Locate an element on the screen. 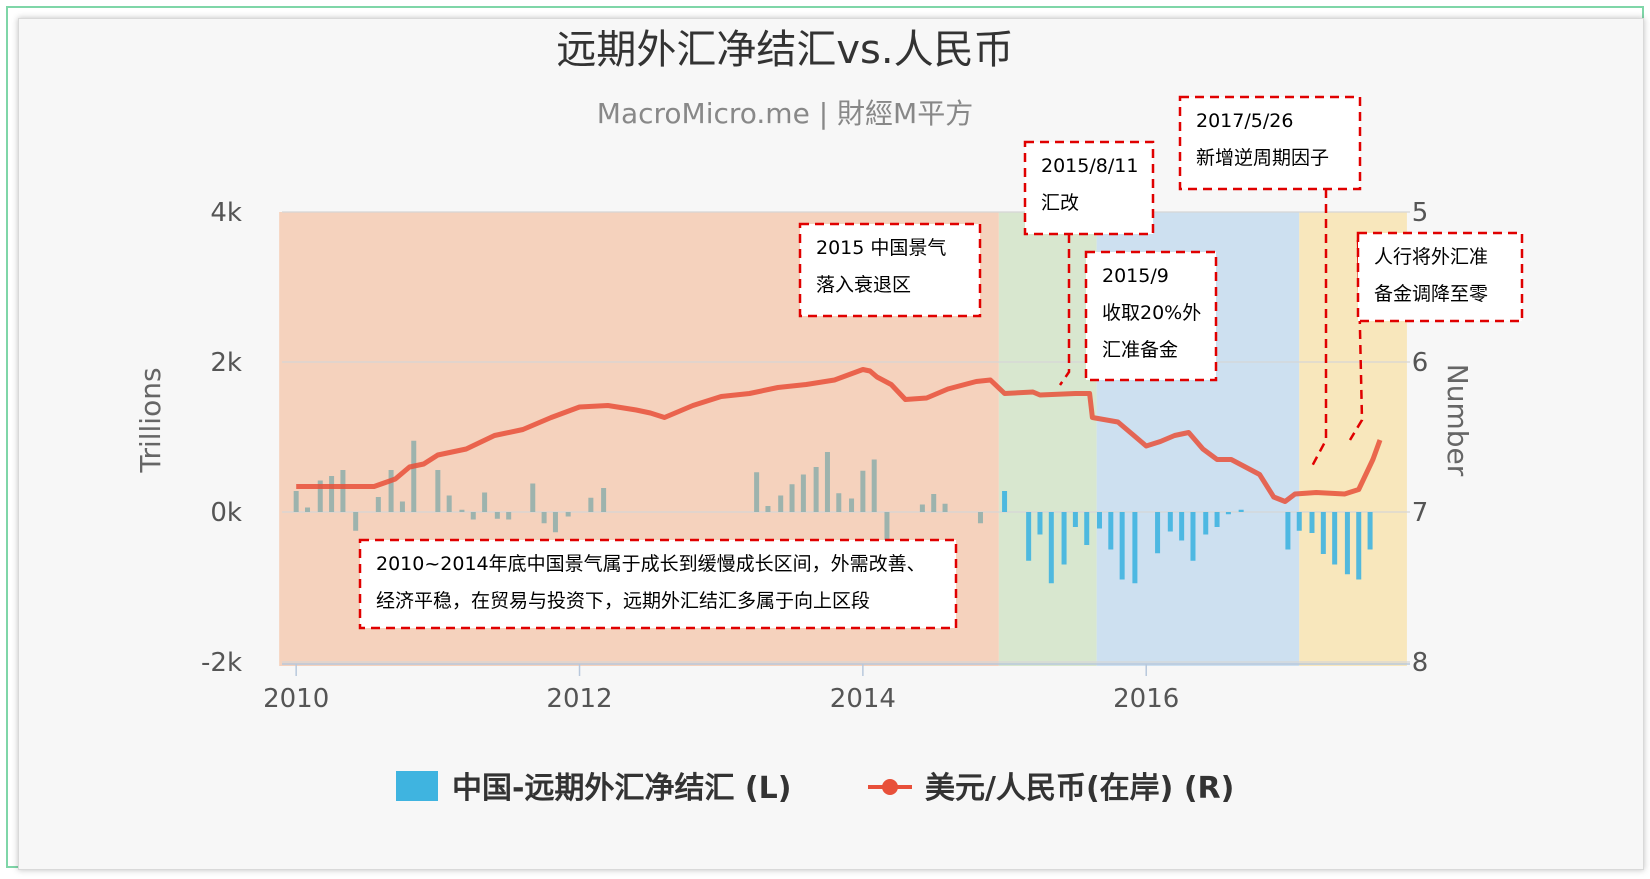 The height and width of the screenshot is (879, 1650). x-tick-label: 2012 is located at coordinates (579, 699).